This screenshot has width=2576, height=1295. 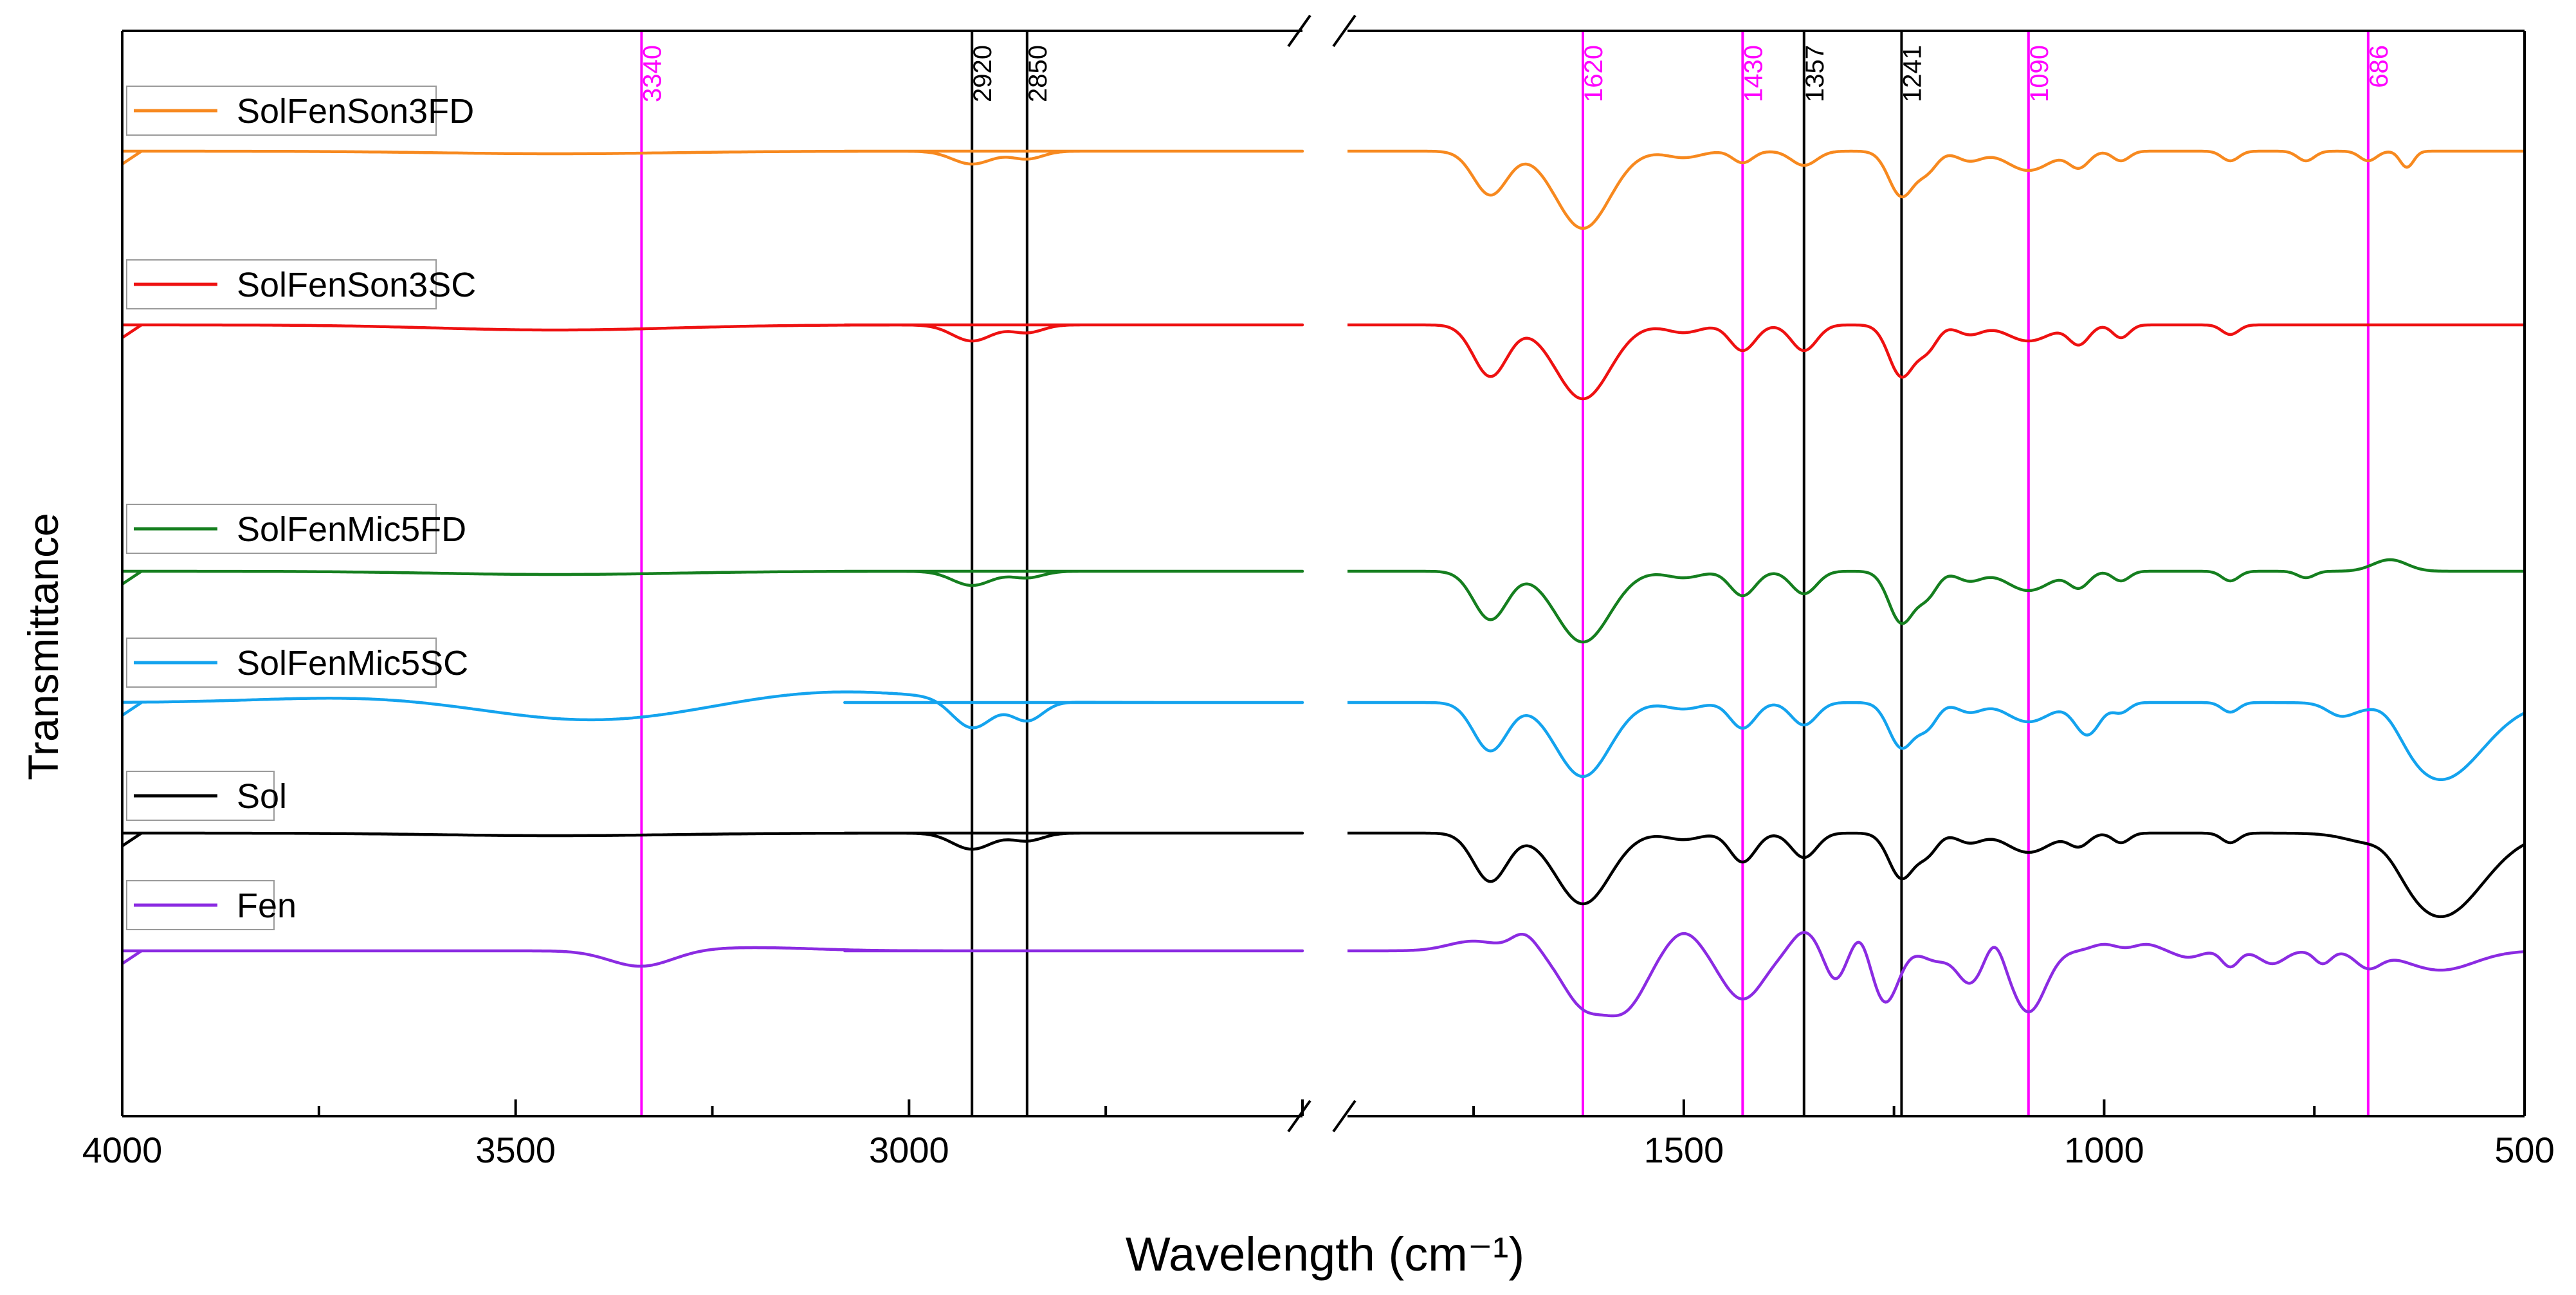 What do you see at coordinates (1936, 741) in the screenshot?
I see `series-line-SolFenMic5SC-right` at bounding box center [1936, 741].